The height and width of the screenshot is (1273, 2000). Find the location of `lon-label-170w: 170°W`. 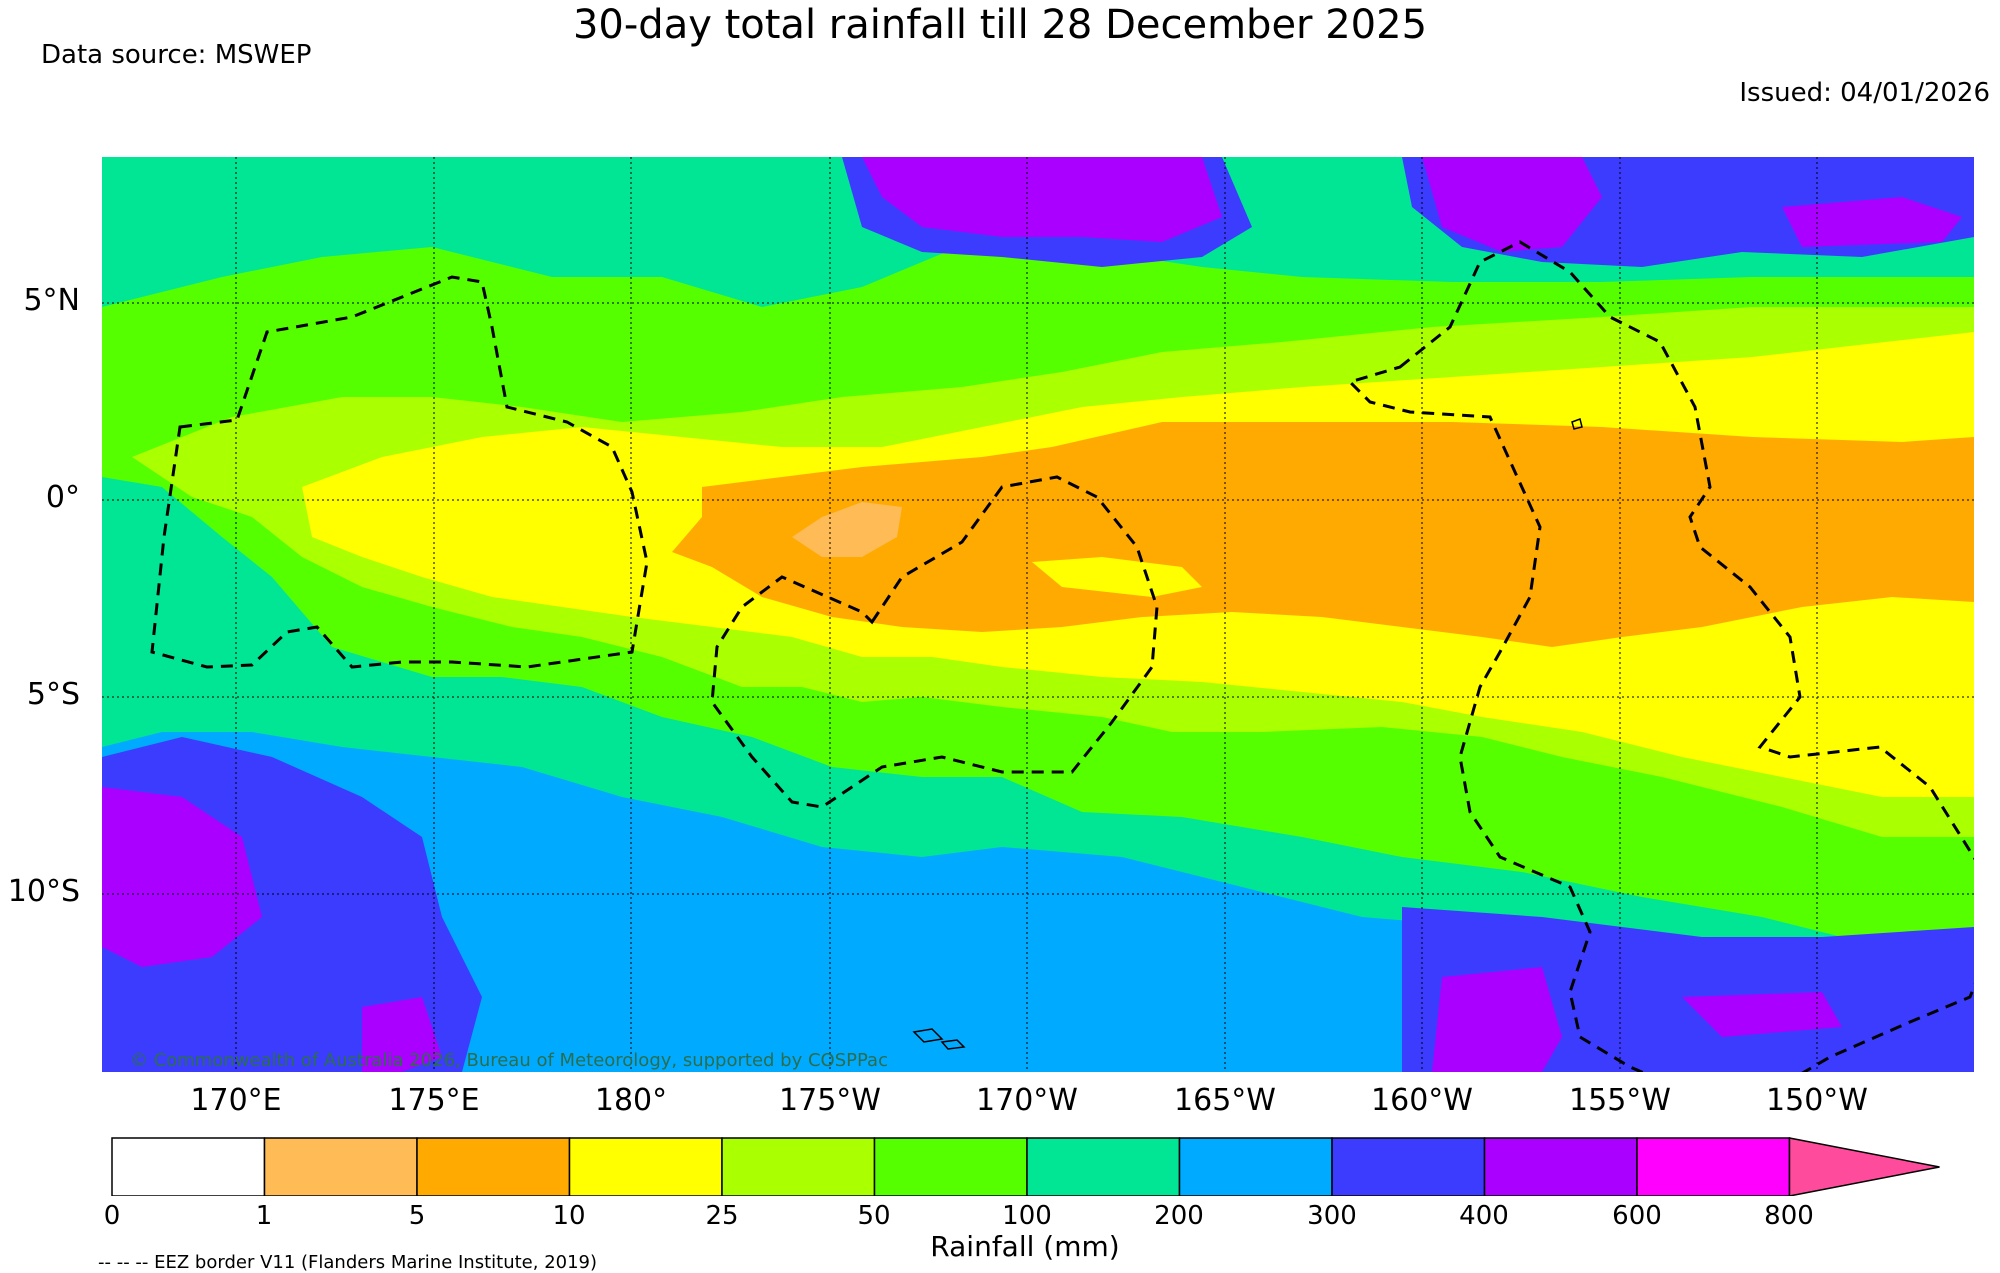

lon-label-170w: 170°W is located at coordinates (1027, 1100).